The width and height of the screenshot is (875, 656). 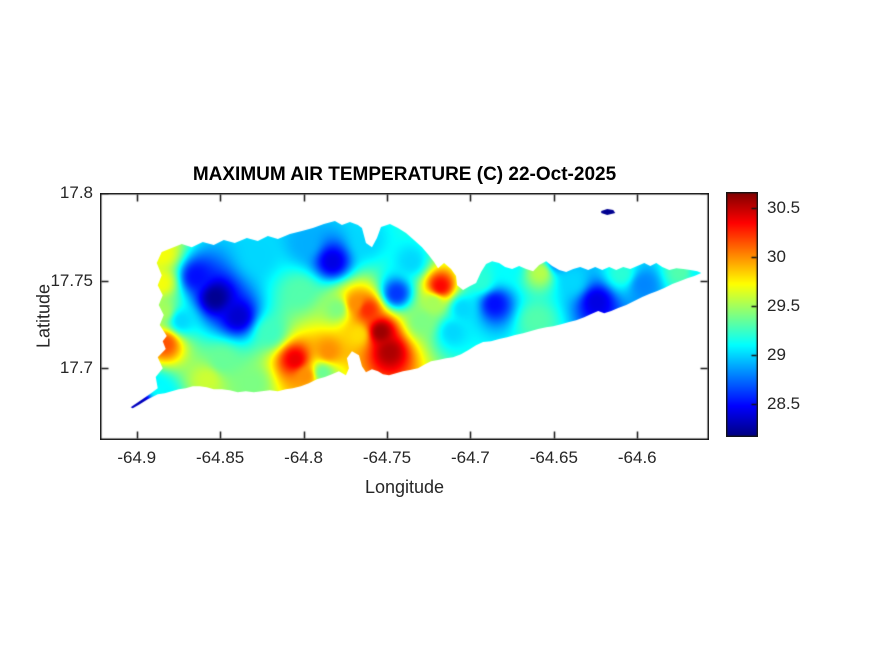 What do you see at coordinates (776, 256) in the screenshot?
I see `colorbar-tick-label: 30` at bounding box center [776, 256].